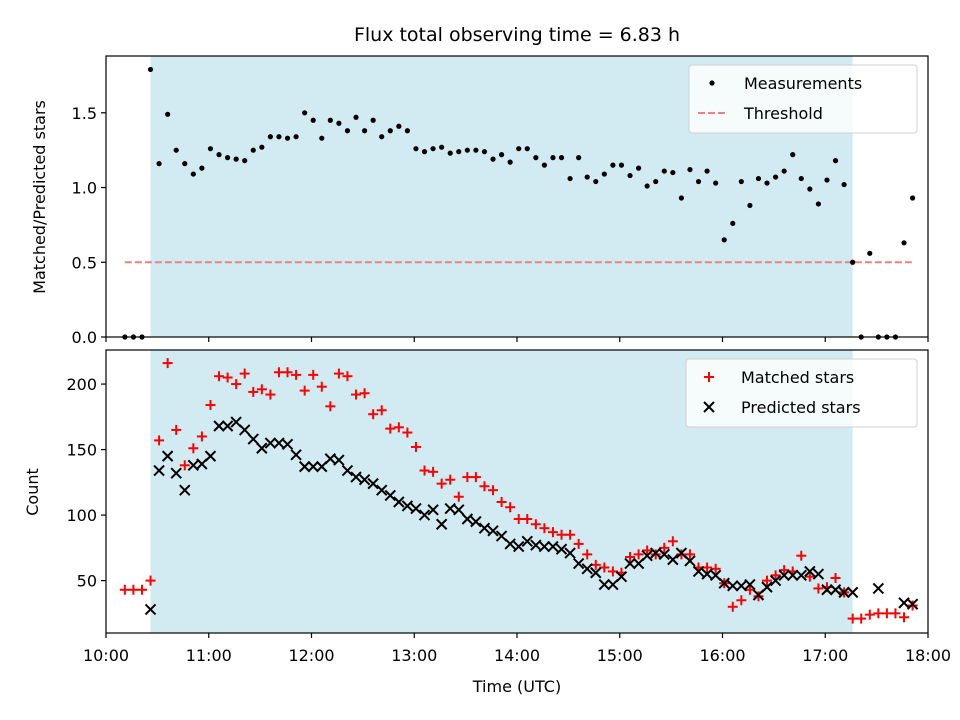 The width and height of the screenshot is (960, 720). What do you see at coordinates (801, 393) in the screenshot?
I see `count-legend: Matched stars Predicted stars` at bounding box center [801, 393].